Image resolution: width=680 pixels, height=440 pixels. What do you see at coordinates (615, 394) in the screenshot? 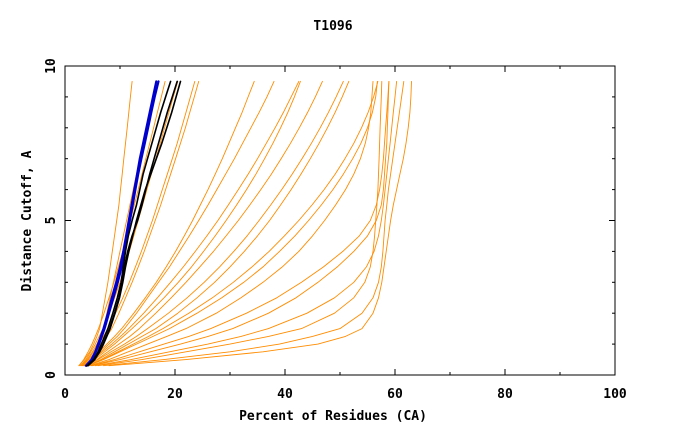
I see `x-tick-label: 100` at bounding box center [615, 394].